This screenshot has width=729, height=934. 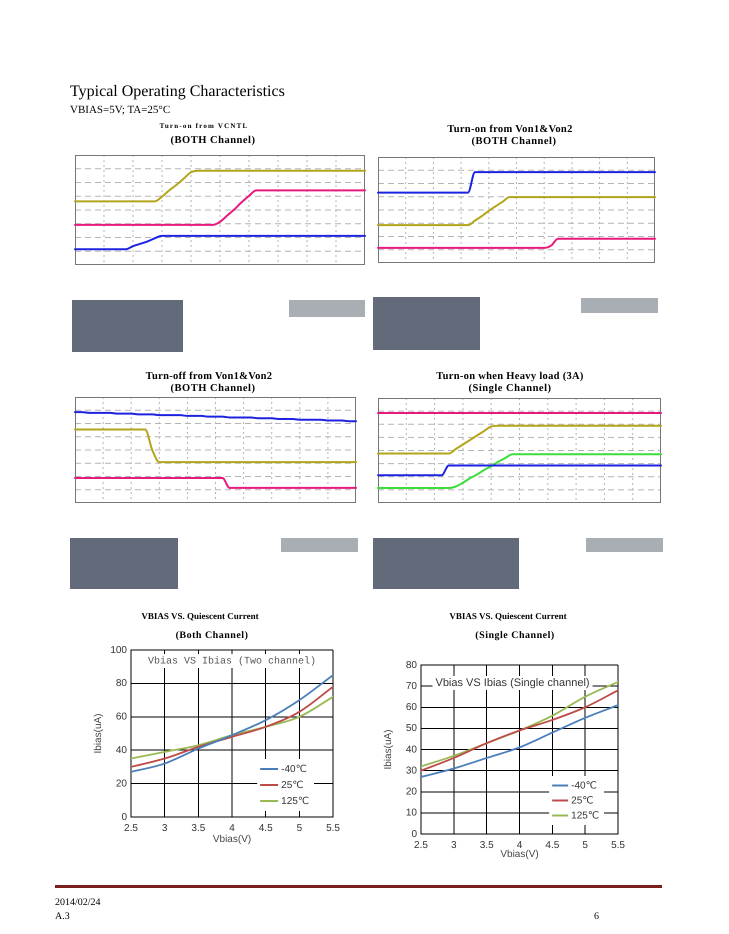 What do you see at coordinates (62, 916) in the screenshot?
I see `text: A.3` at bounding box center [62, 916].